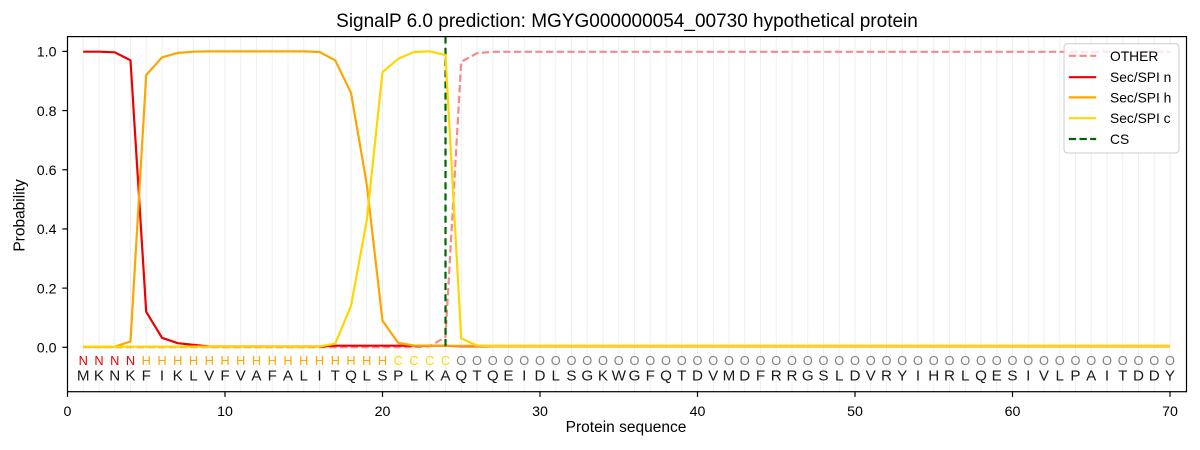 The height and width of the screenshot is (450, 1200). Describe the element at coordinates (68, 412) in the screenshot. I see `svg-text: 0` at that location.